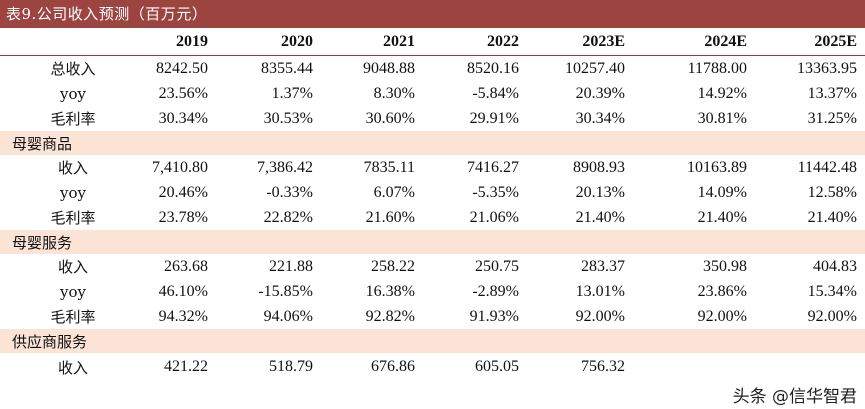 The height and width of the screenshot is (409, 865). Describe the element at coordinates (73, 42) in the screenshot. I see `header-label-cell` at that location.